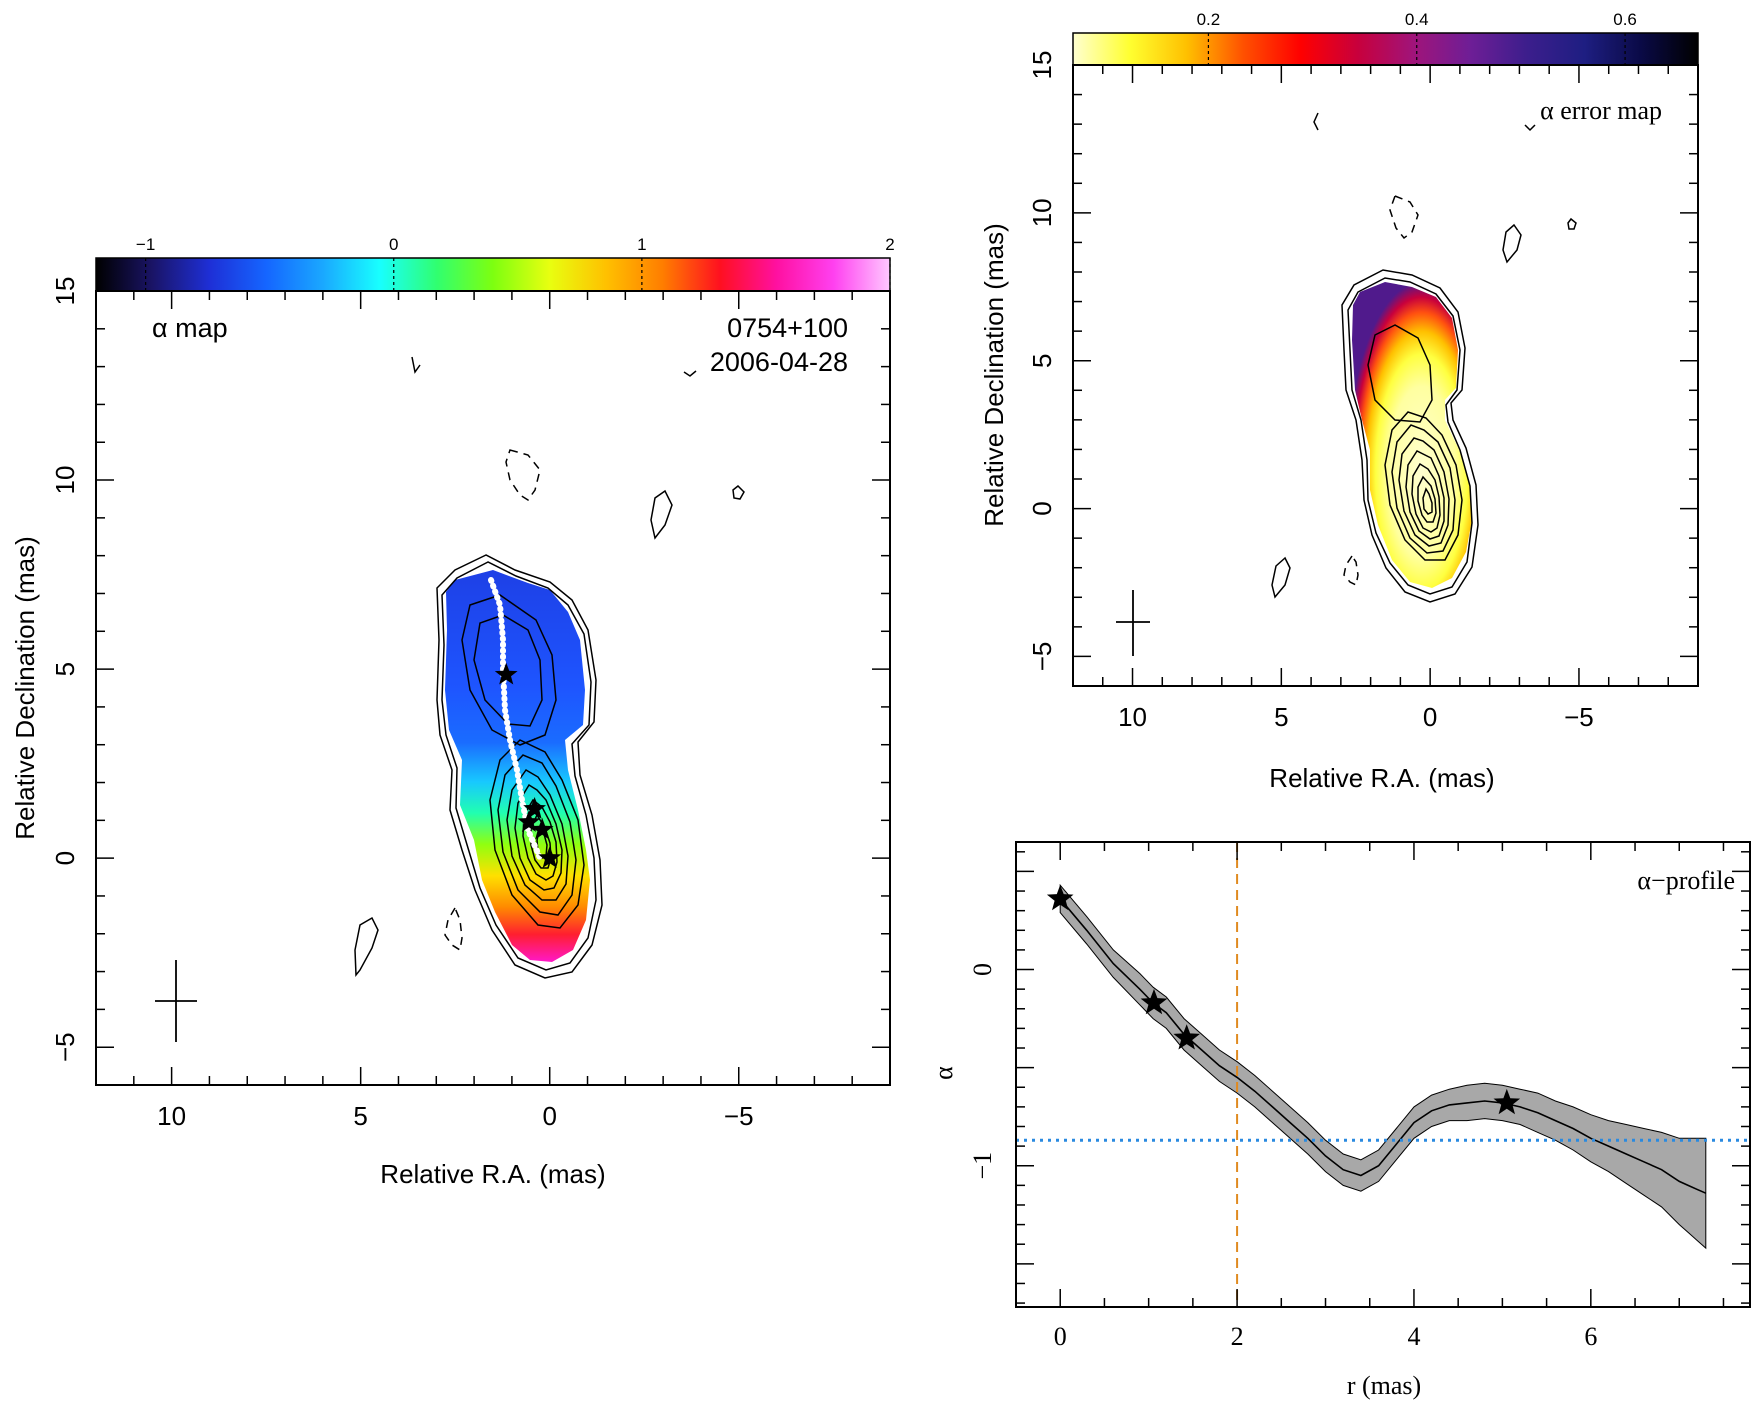  Describe the element at coordinates (943, 1073) in the screenshot. I see `alpha-profile-ylabel: α` at that location.